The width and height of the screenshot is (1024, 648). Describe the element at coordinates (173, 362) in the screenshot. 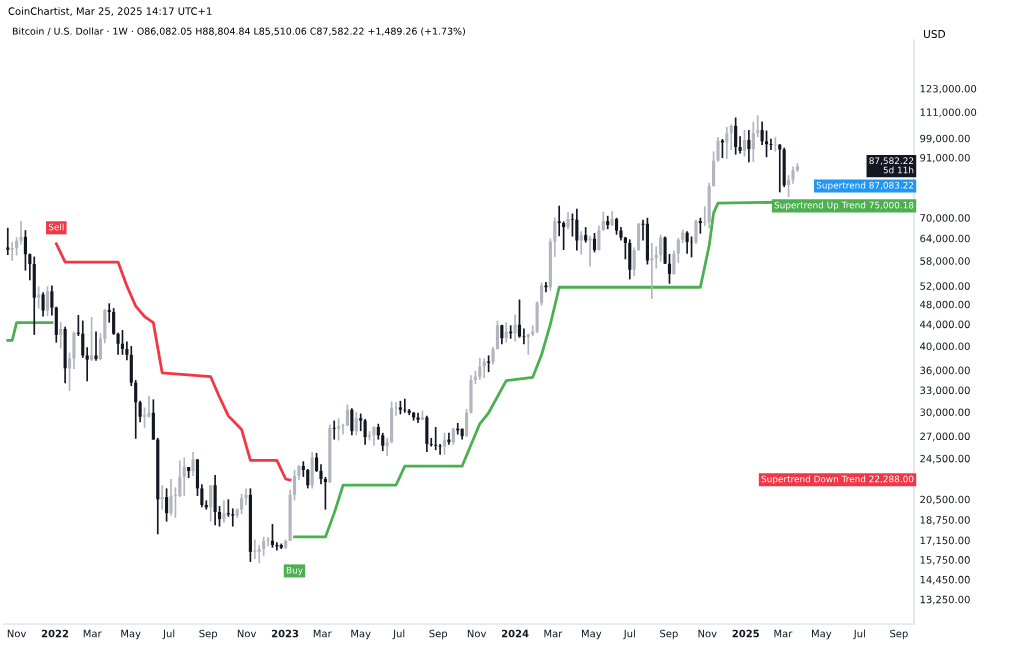

I see `line-series` at that location.